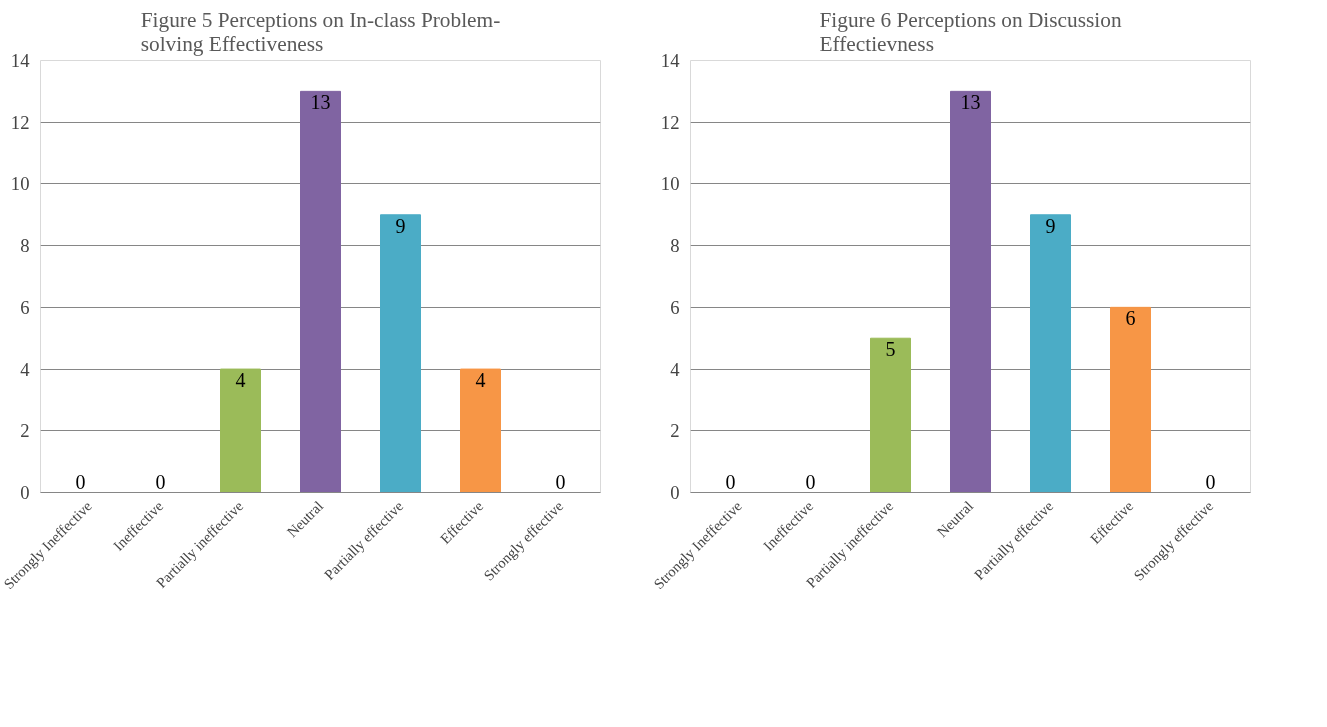  What do you see at coordinates (320, 31) in the screenshot?
I see `chart-title: Figure 5 Perceptions on In-class Problem-solving Effectiveness` at bounding box center [320, 31].